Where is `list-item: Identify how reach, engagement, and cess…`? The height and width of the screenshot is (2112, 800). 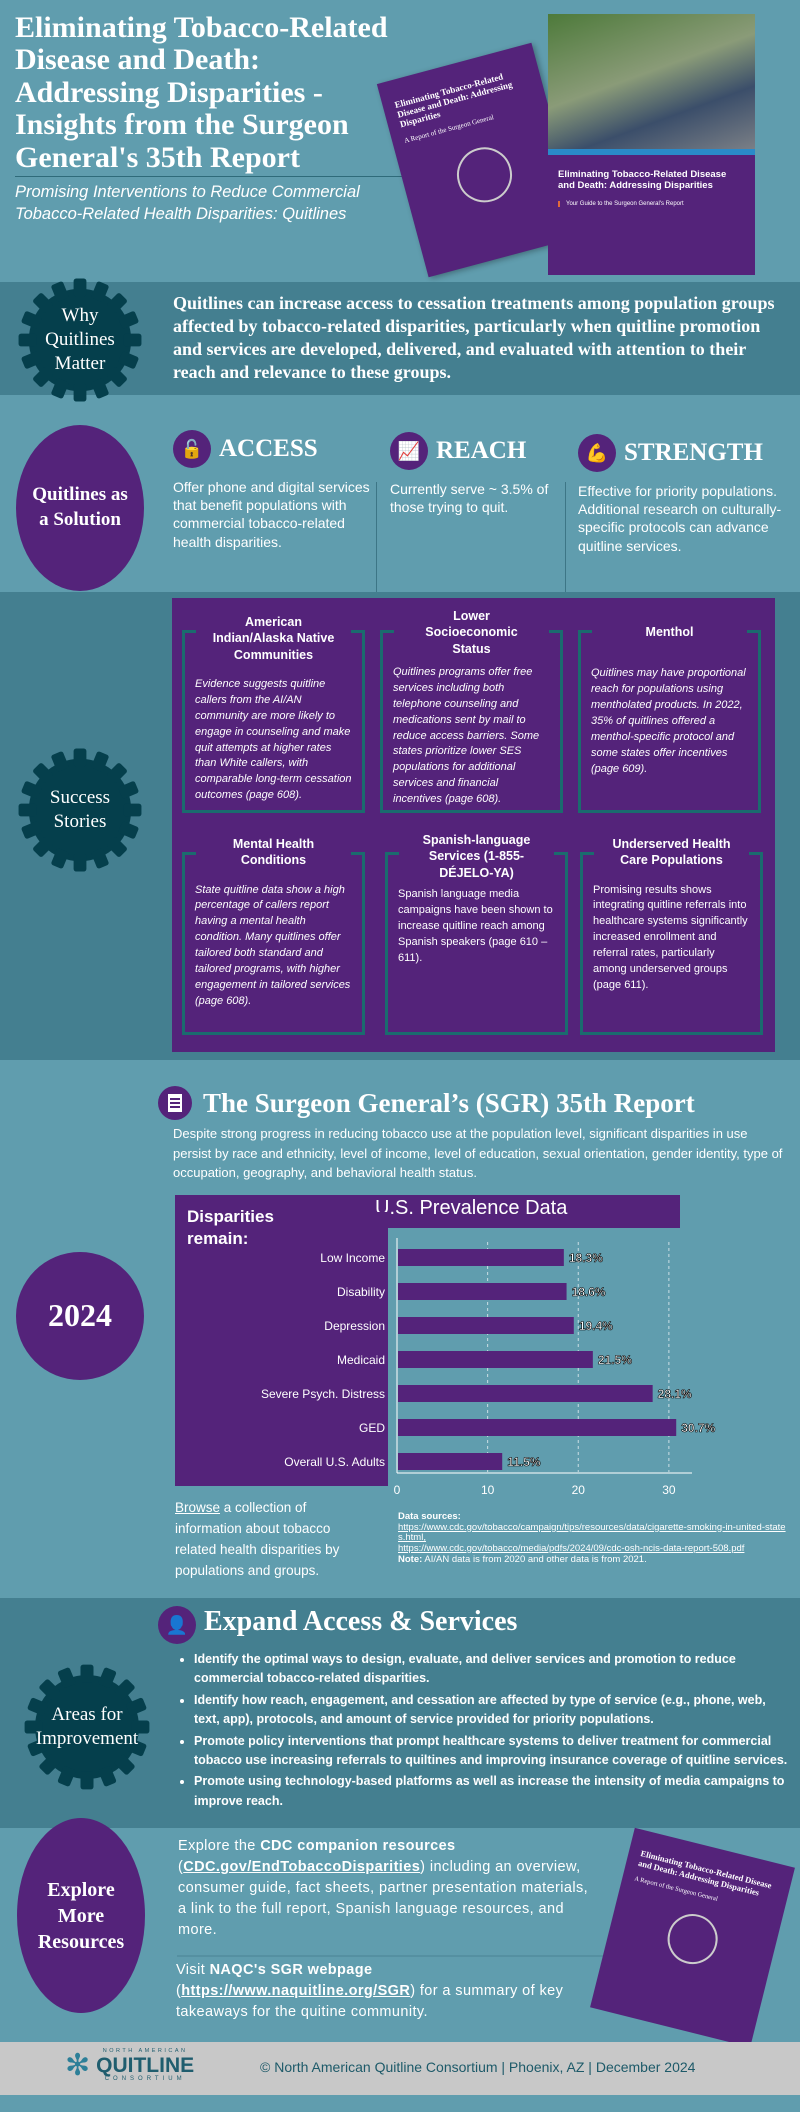
list-item: Identify how reach, engagement, and cess… is located at coordinates (492, 1710).